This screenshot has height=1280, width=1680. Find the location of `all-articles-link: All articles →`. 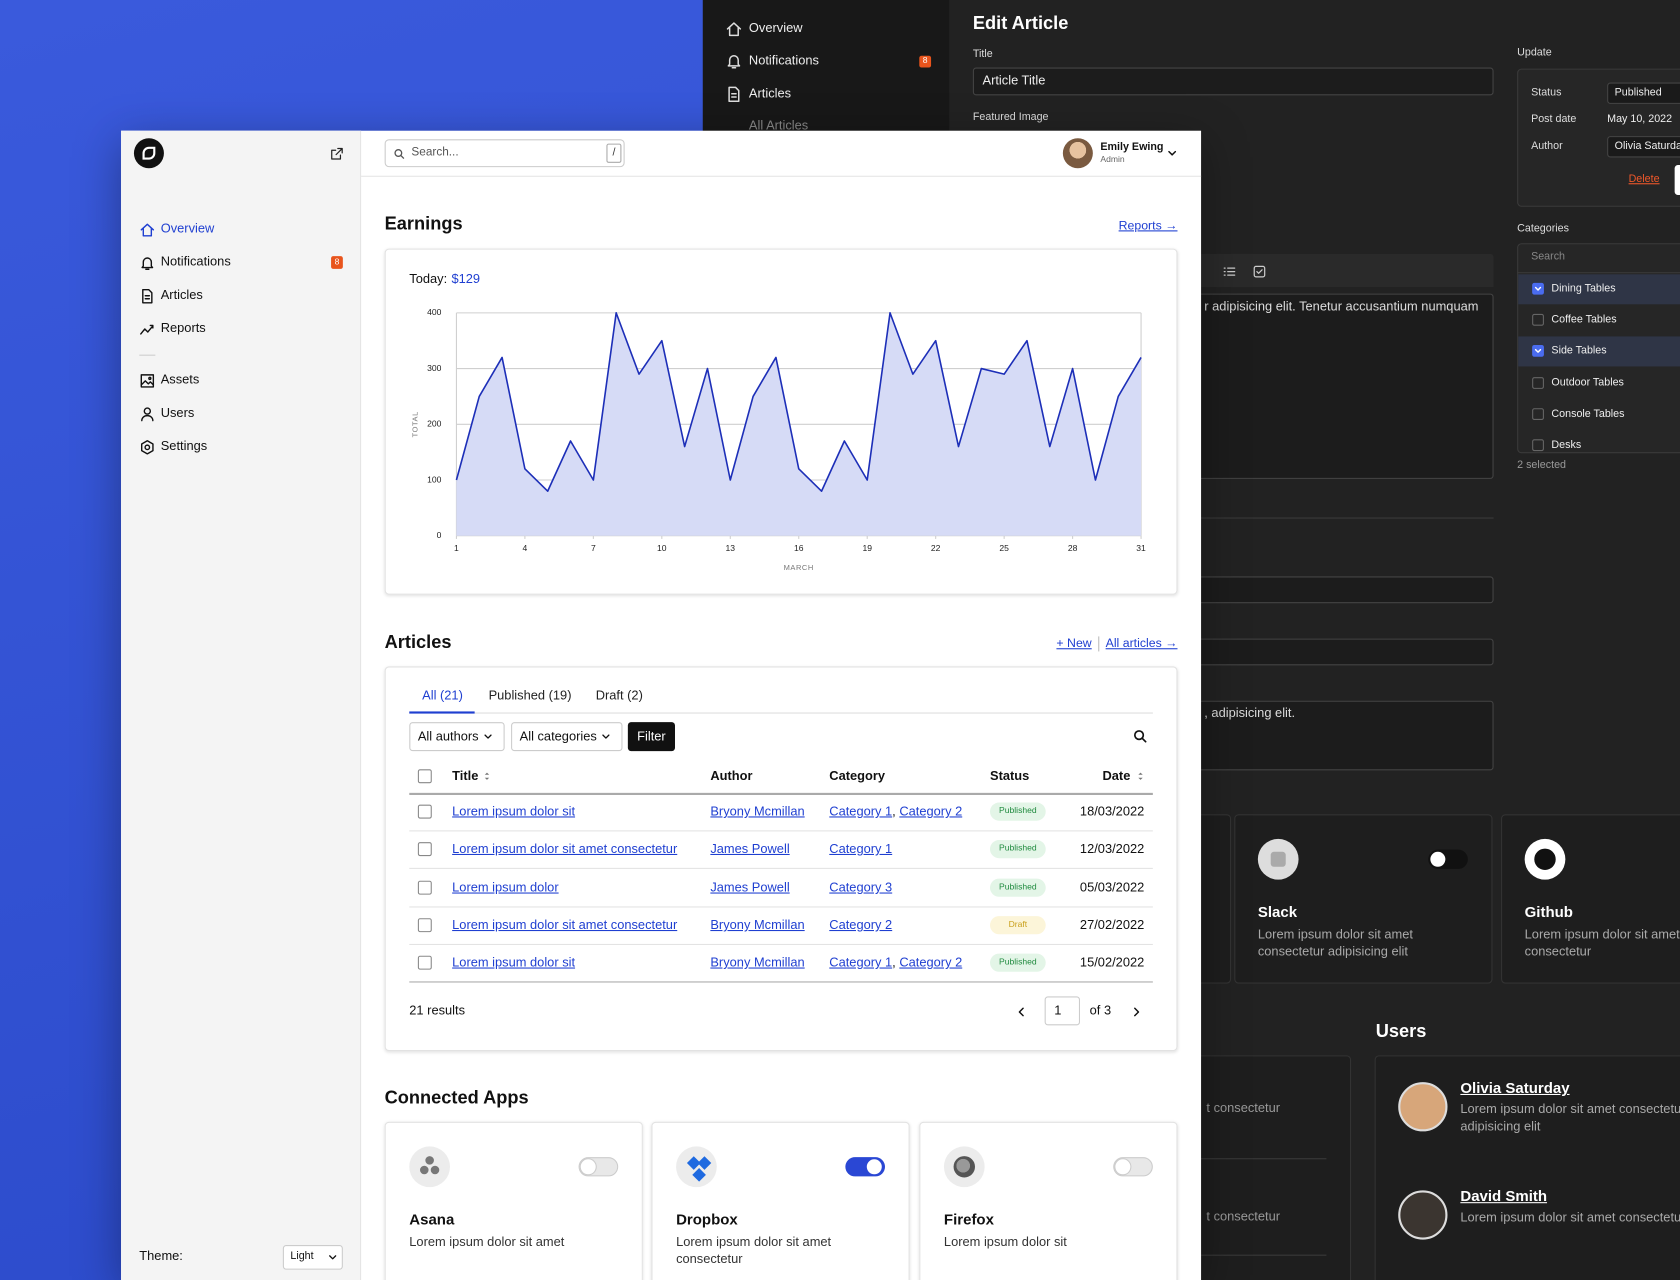

all-articles-link: All articles → is located at coordinates (1141, 644).